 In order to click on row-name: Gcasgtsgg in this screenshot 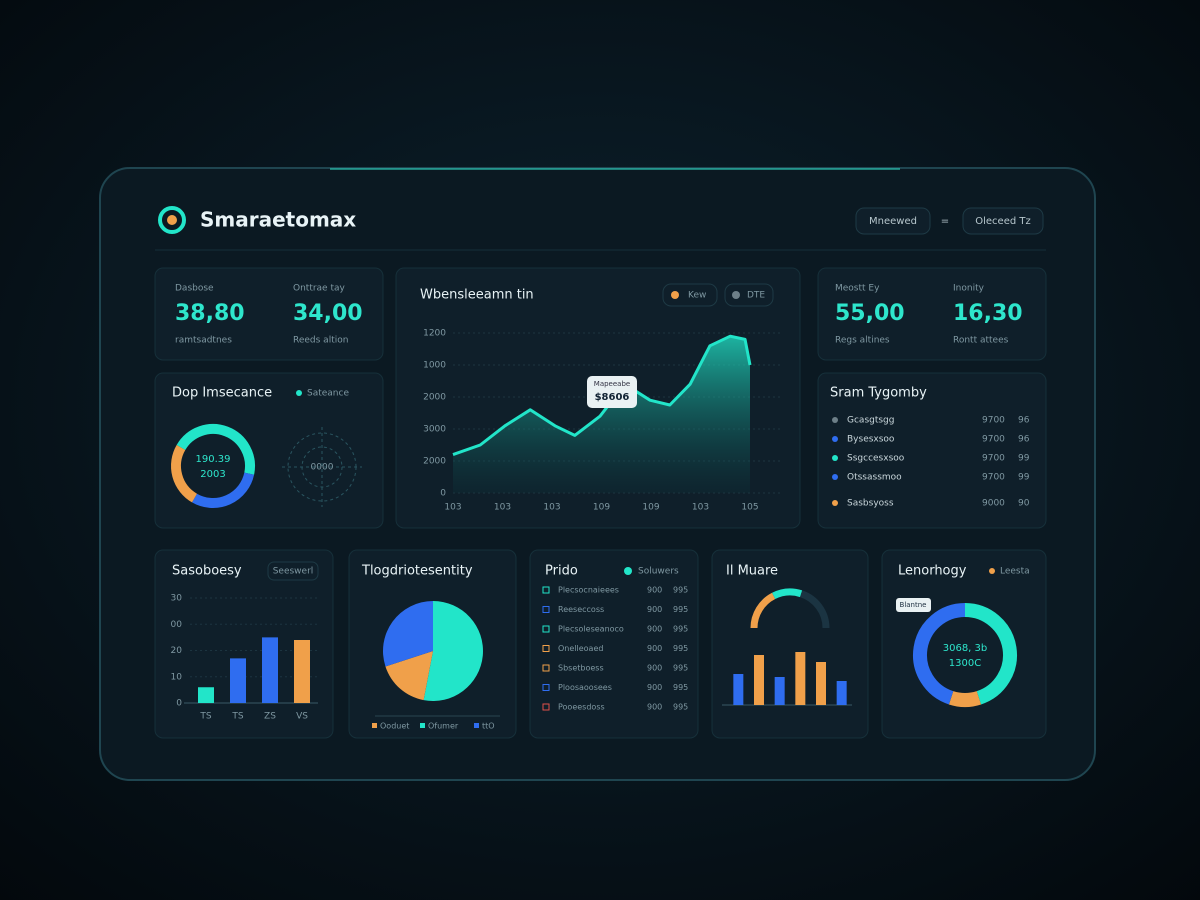, I will do `click(870, 421)`.